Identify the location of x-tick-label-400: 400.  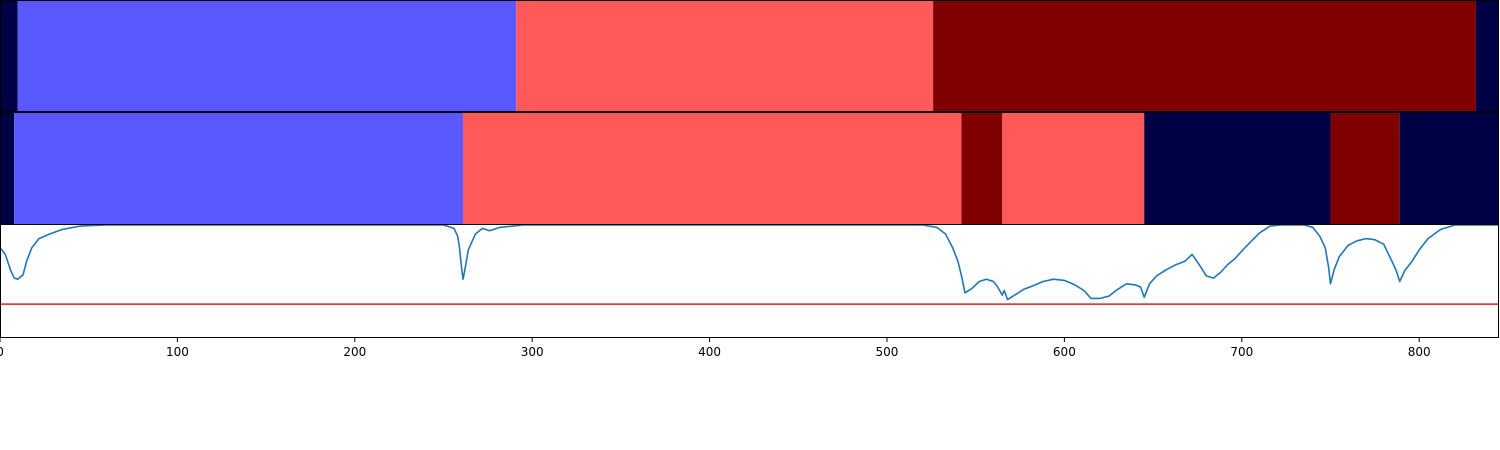
(709, 352).